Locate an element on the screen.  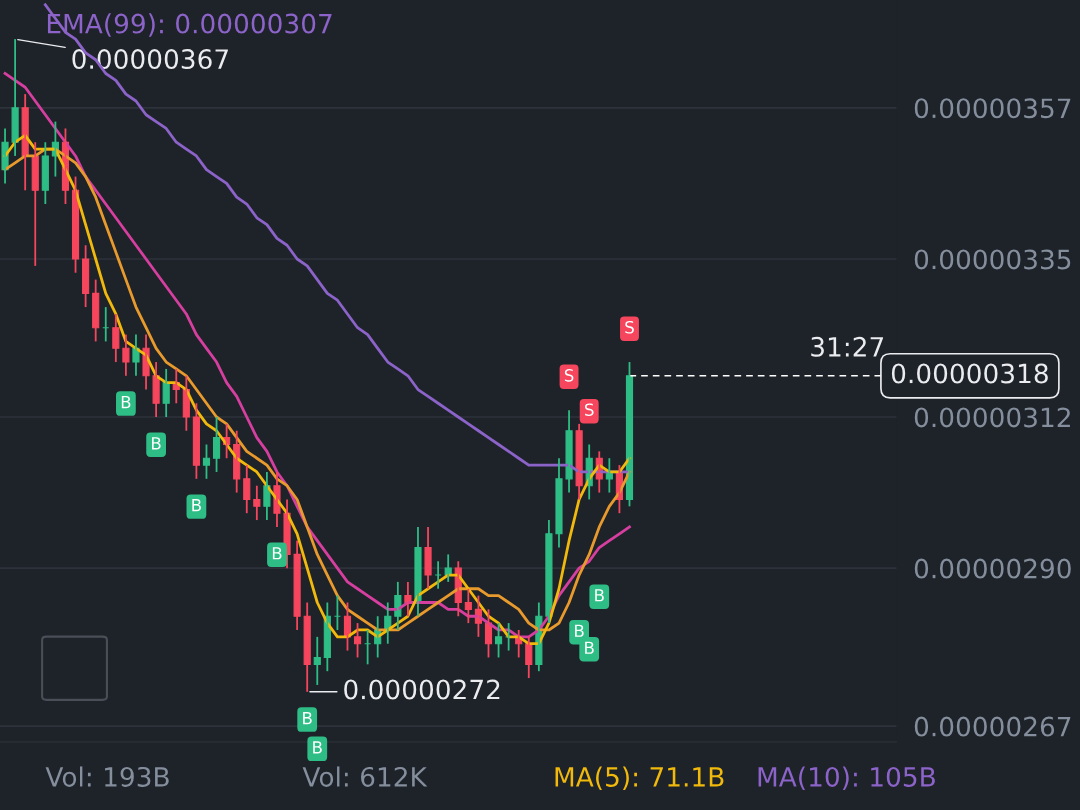
text: Vol: 612K is located at coordinates (365, 776).